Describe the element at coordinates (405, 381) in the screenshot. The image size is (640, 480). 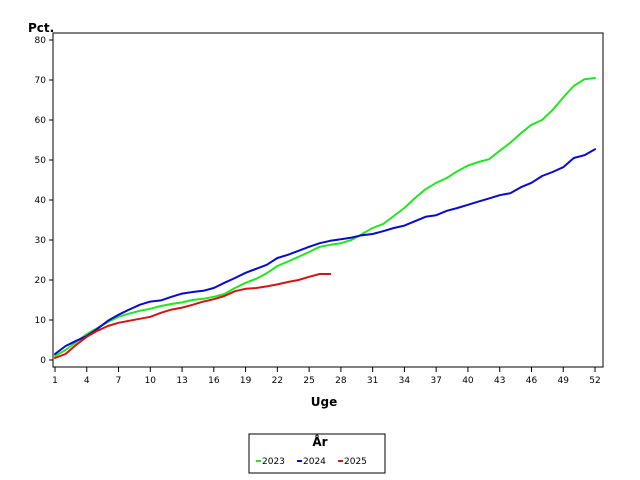
I see `x-tick-label: 34` at that location.